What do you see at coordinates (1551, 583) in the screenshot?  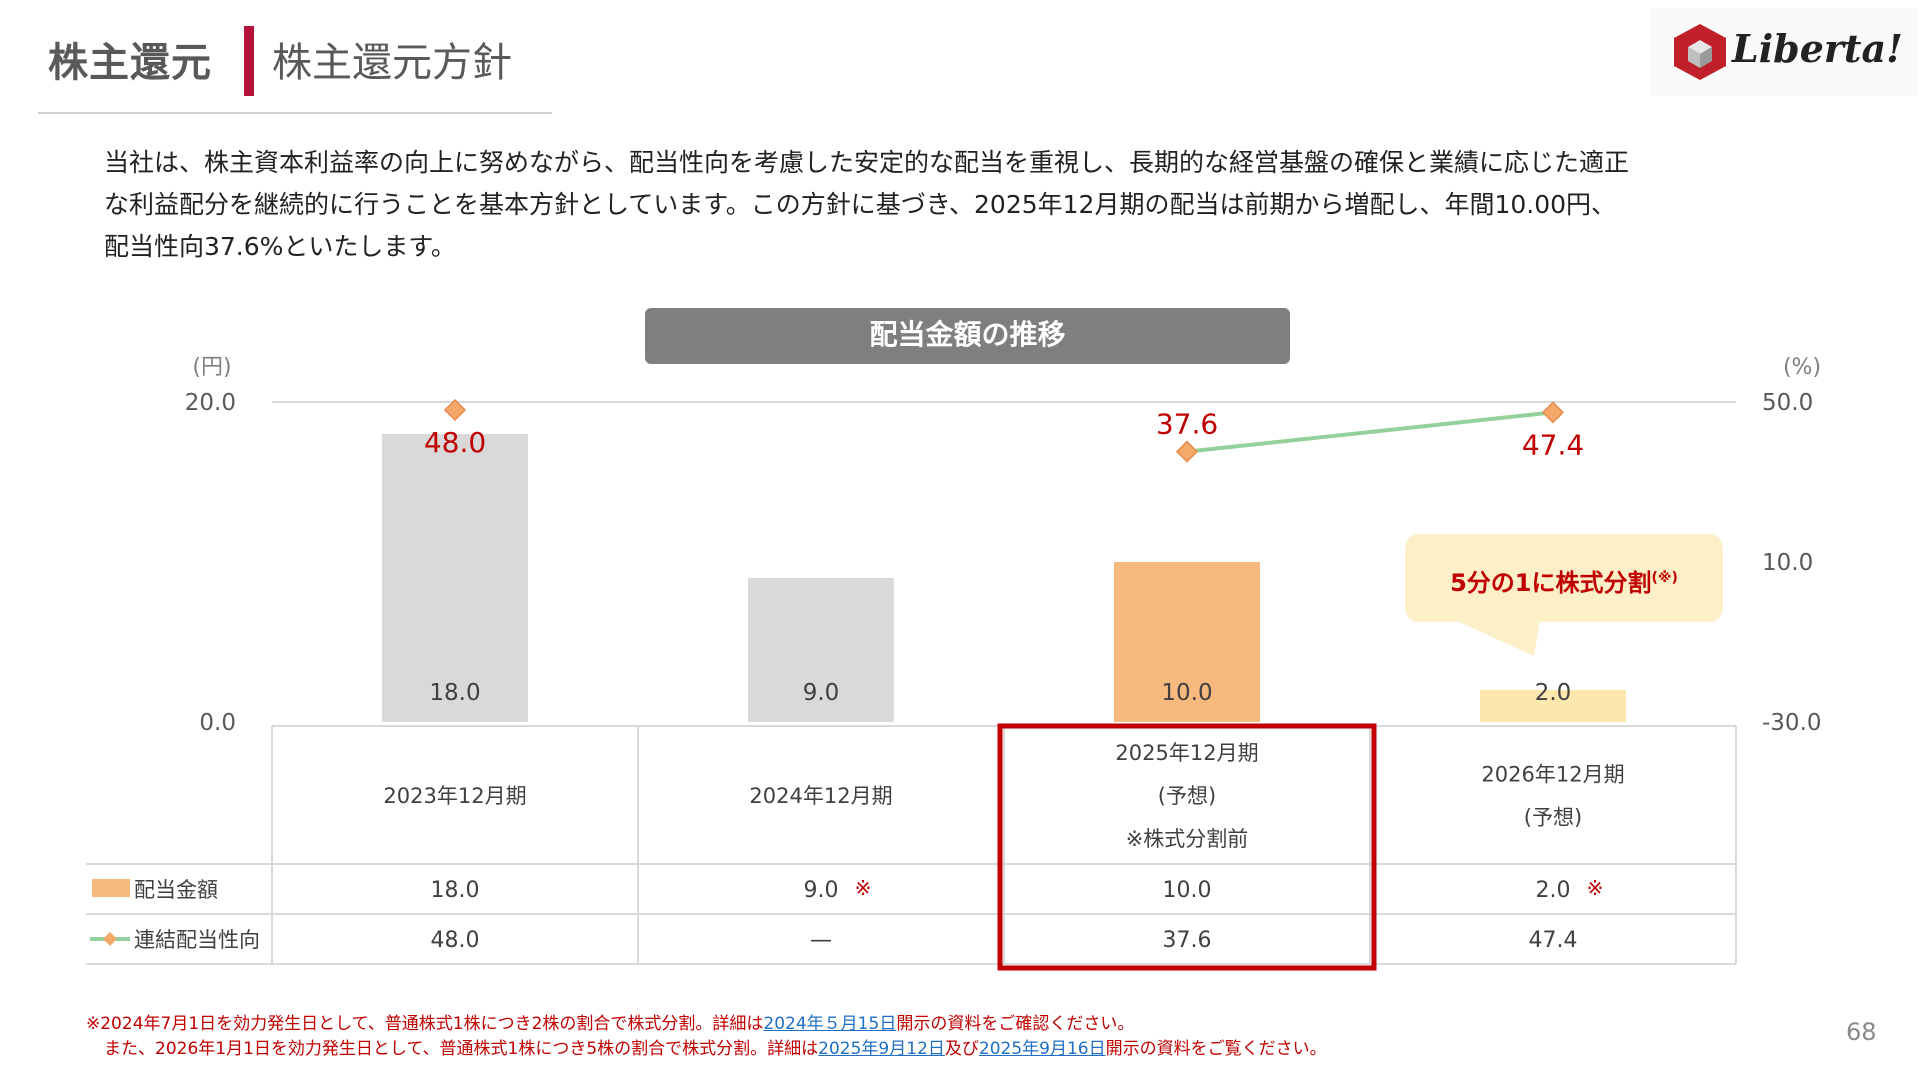 I see `callout-text: 5分の1に株式分割` at bounding box center [1551, 583].